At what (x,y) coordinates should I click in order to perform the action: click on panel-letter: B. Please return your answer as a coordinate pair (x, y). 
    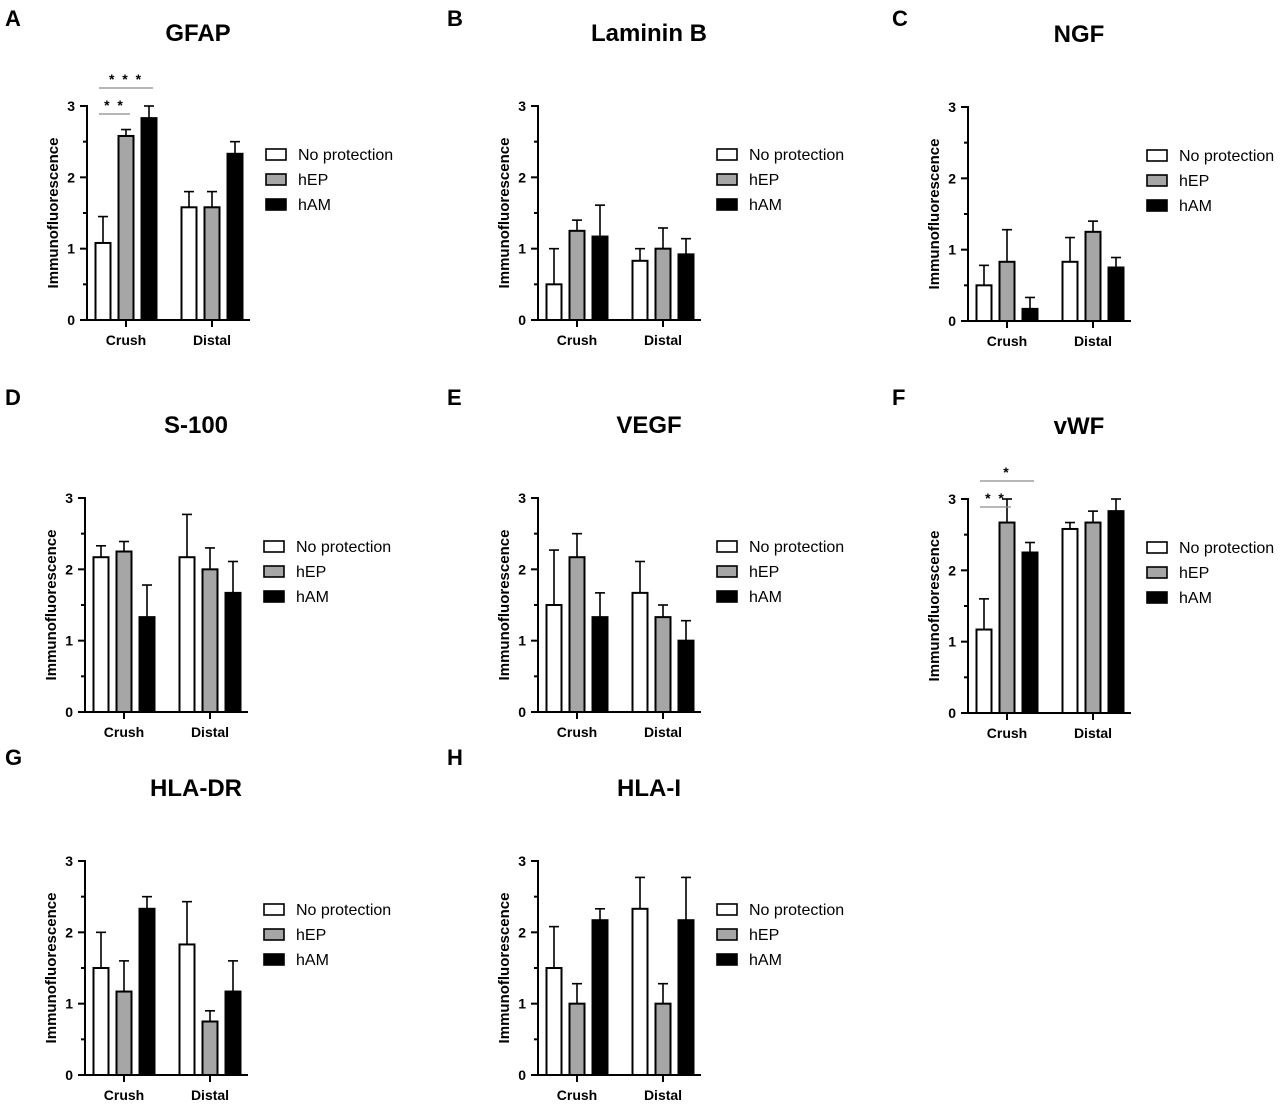
    Looking at the image, I should click on (455, 18).